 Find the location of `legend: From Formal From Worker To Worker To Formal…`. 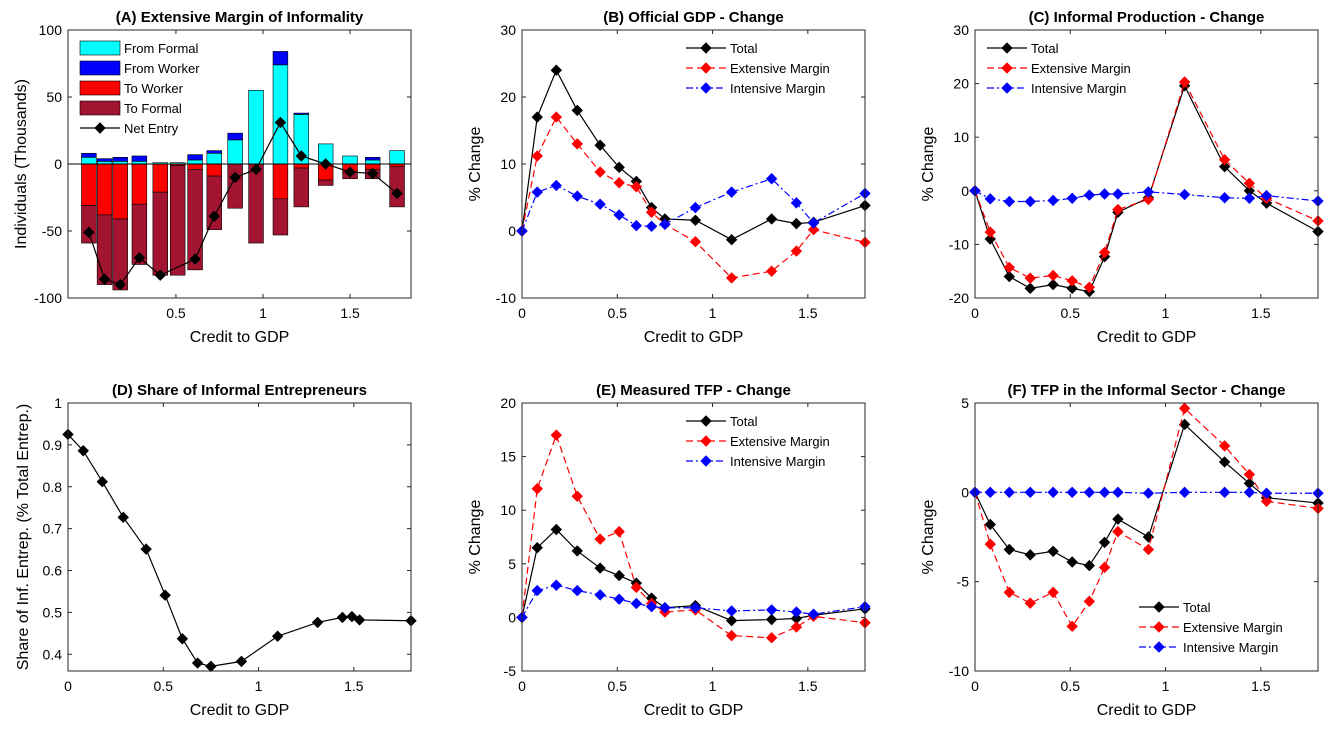

legend: From Formal From Worker To Worker To Formal… is located at coordinates (139, 88).